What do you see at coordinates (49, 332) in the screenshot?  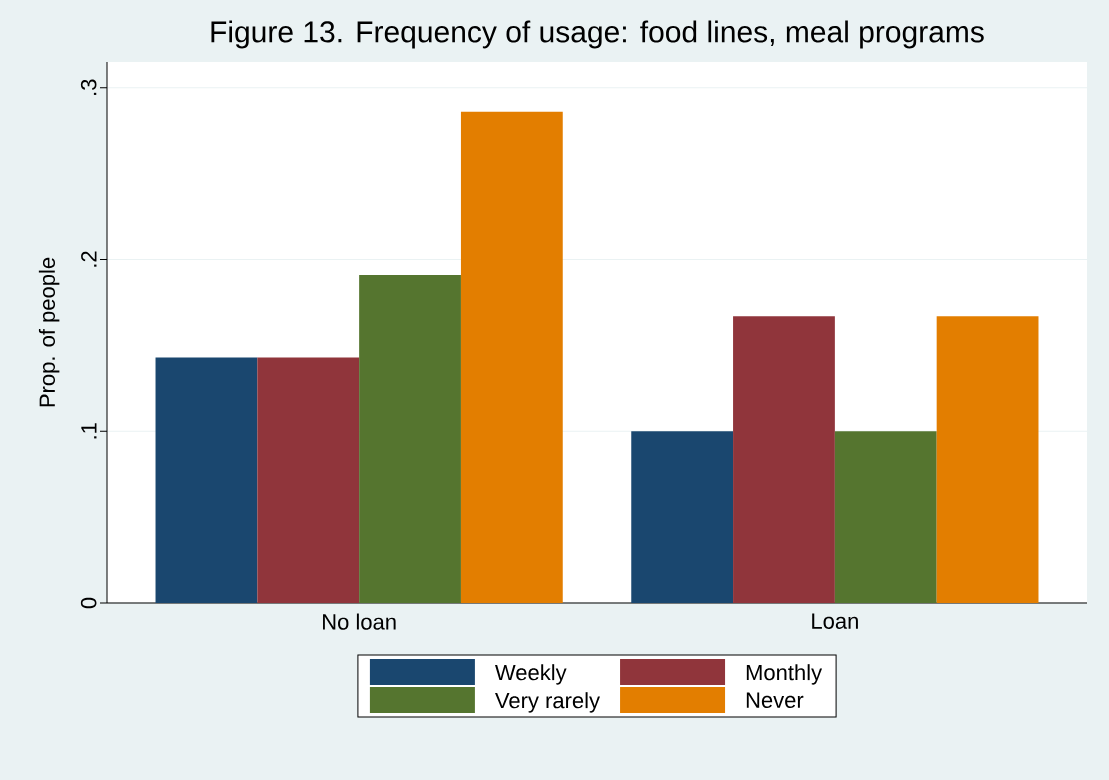 I see `y-axis-title: Prop. of people` at bounding box center [49, 332].